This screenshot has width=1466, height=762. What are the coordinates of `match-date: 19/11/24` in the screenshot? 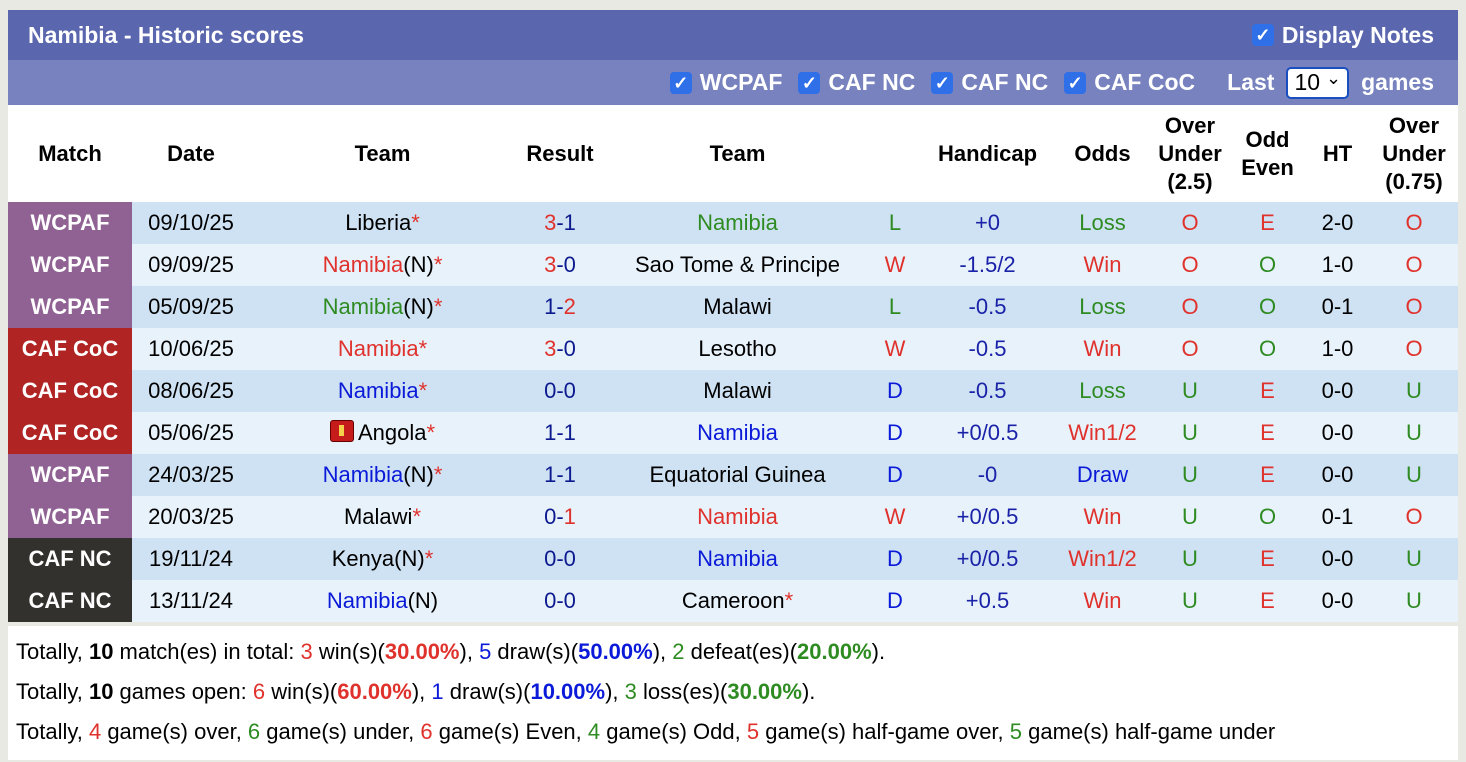 It's located at (191, 559).